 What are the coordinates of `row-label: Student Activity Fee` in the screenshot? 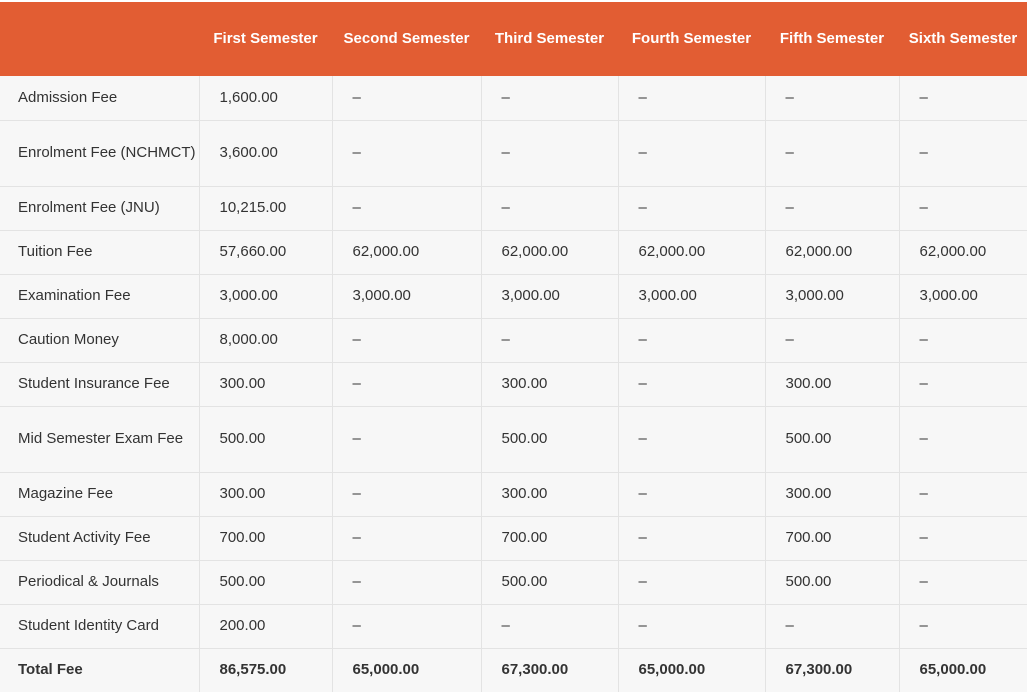 It's located at (100, 538).